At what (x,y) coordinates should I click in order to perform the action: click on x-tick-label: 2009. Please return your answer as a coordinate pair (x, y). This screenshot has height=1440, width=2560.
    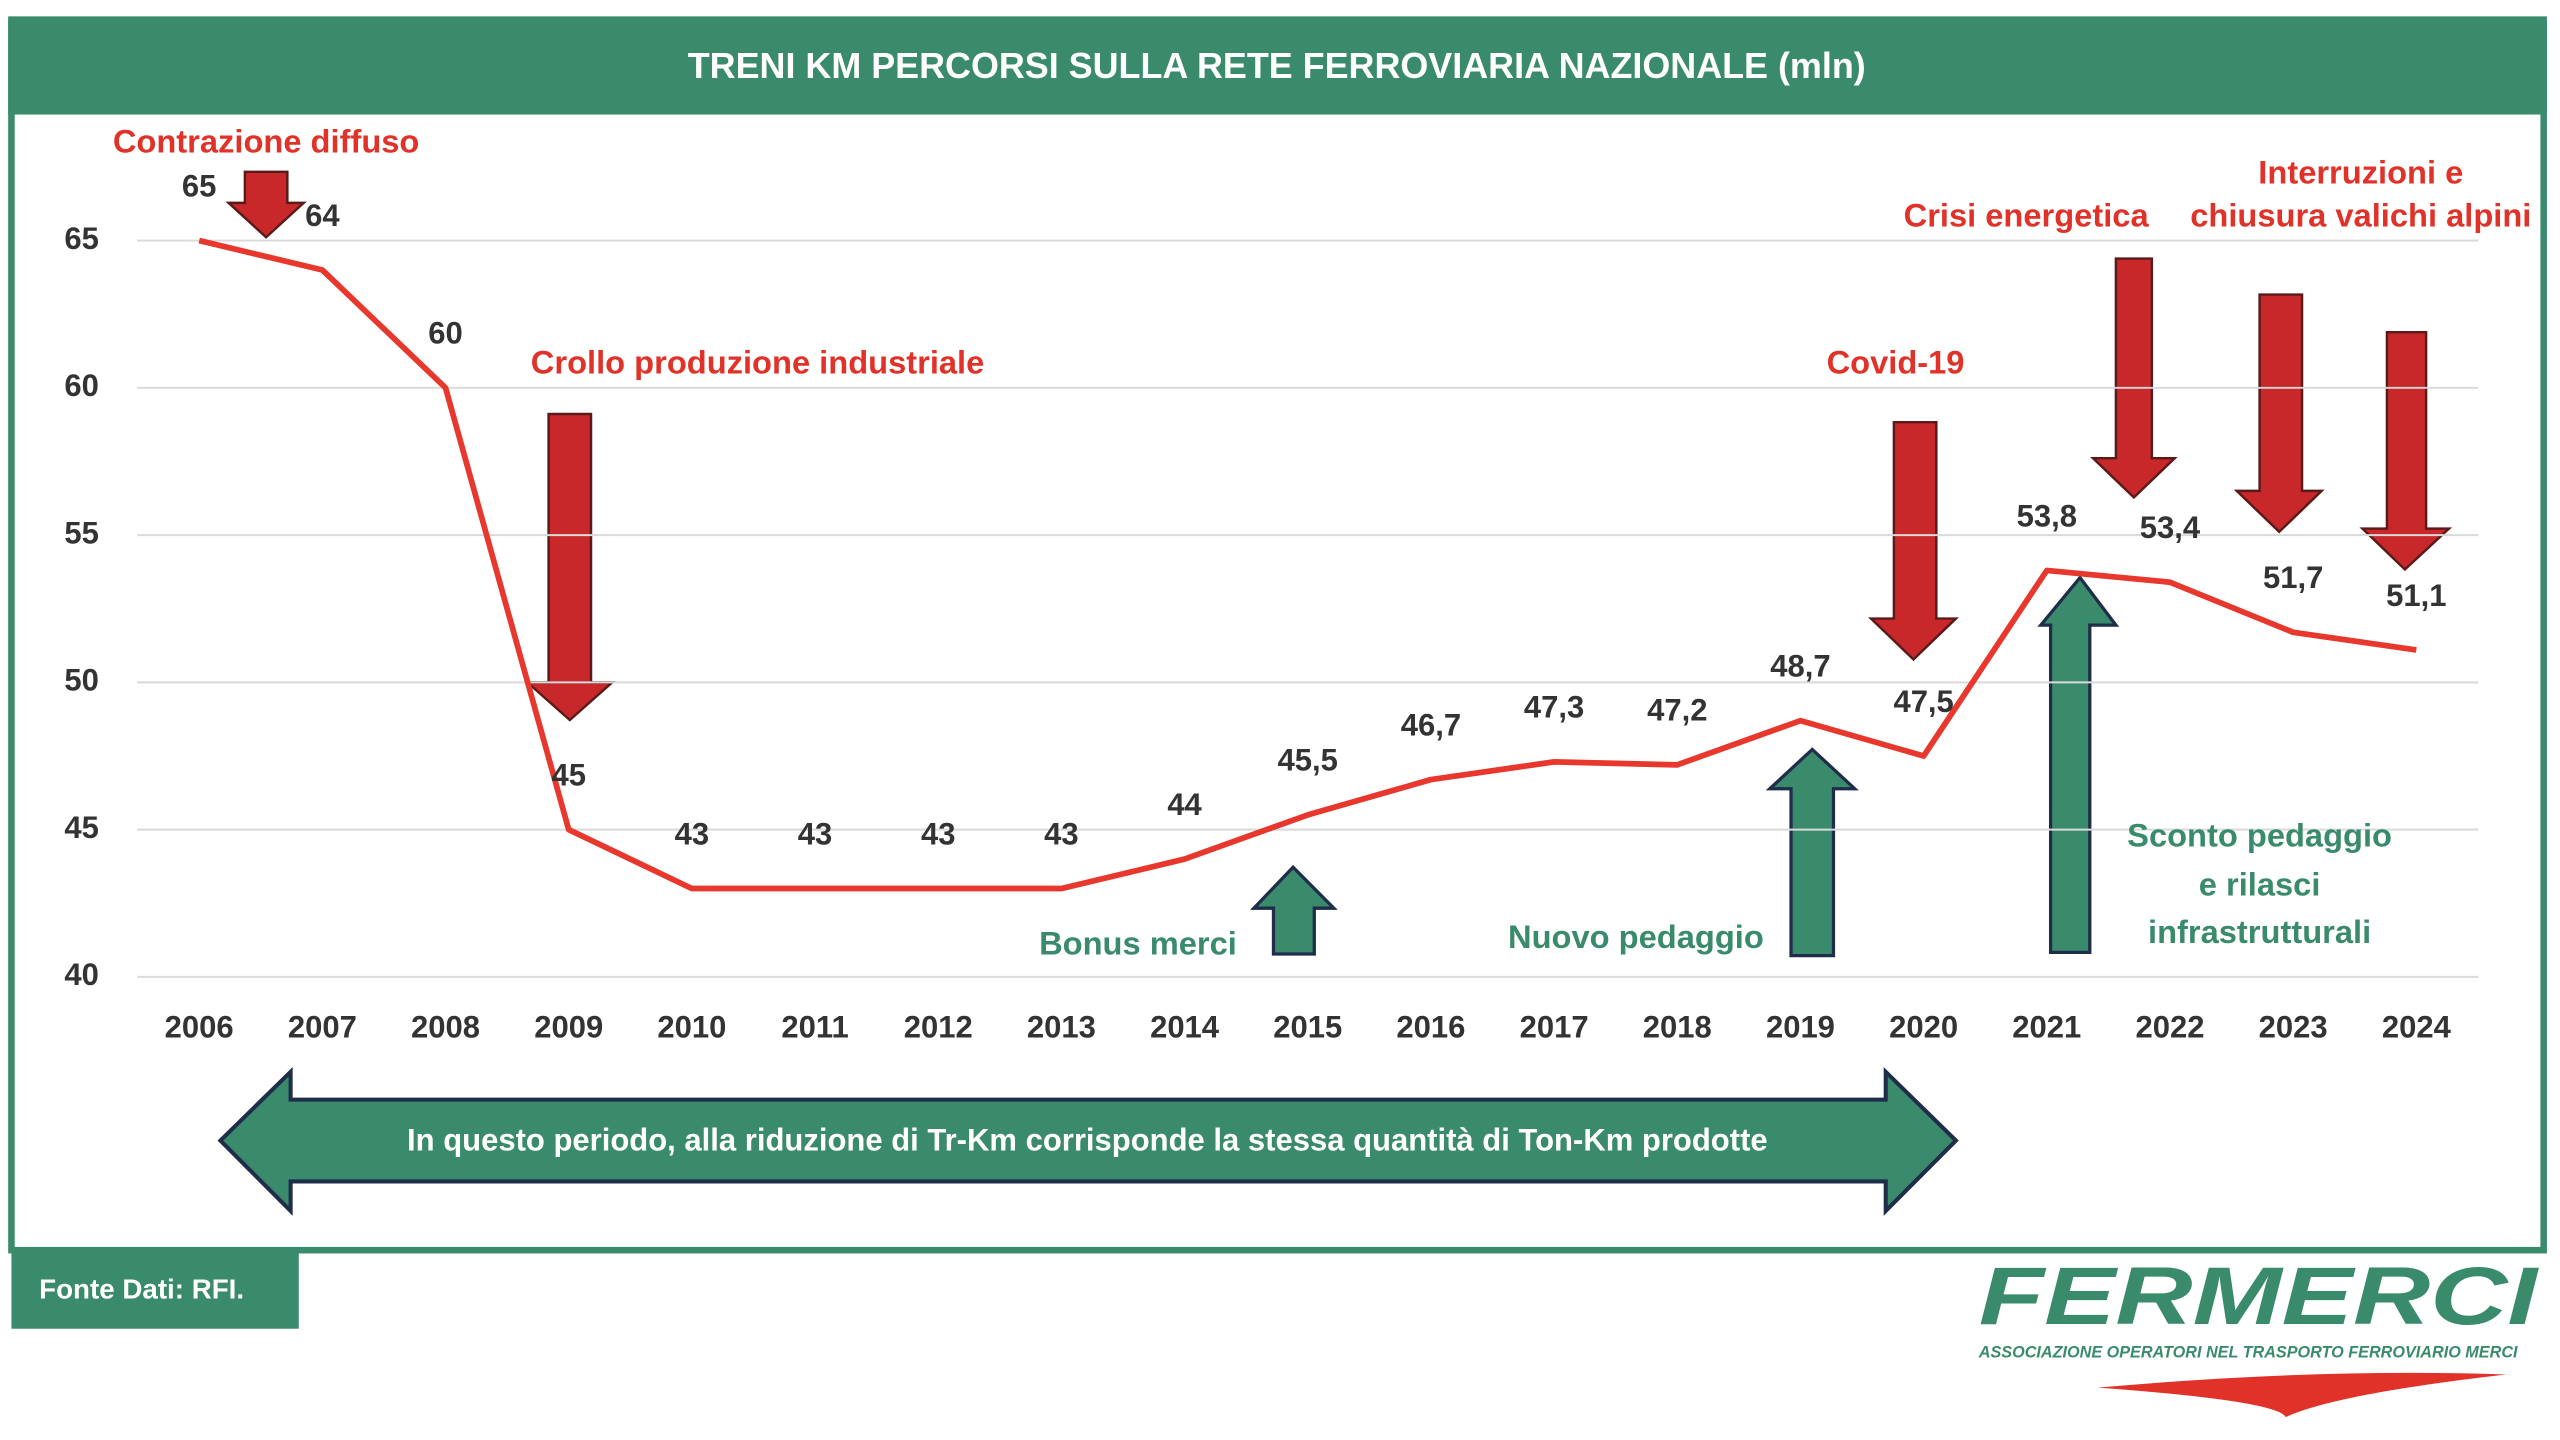
    Looking at the image, I should click on (568, 1026).